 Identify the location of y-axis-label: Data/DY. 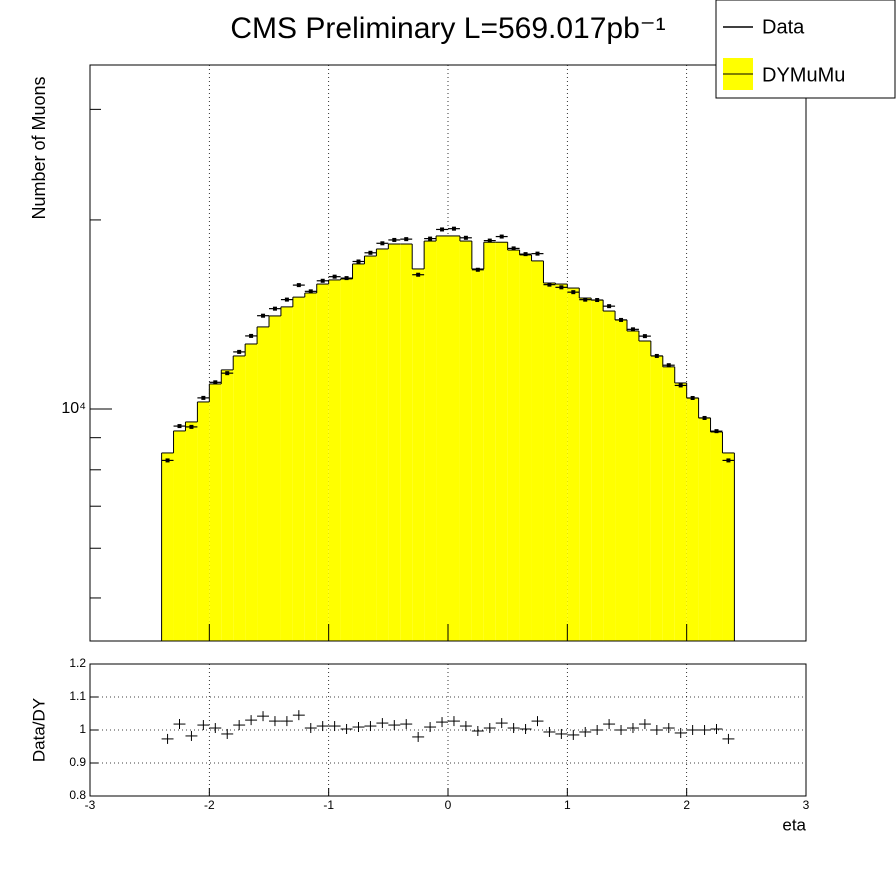
(38, 730).